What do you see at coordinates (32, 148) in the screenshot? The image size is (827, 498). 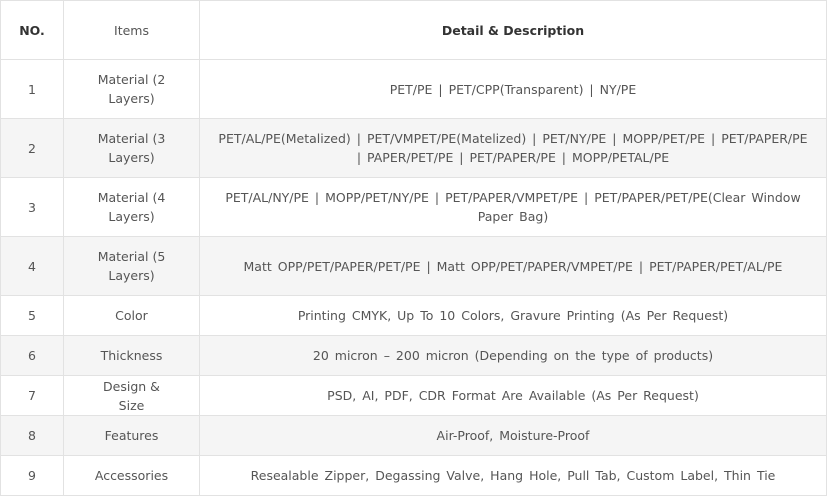 I see `row-number: 2` at bounding box center [32, 148].